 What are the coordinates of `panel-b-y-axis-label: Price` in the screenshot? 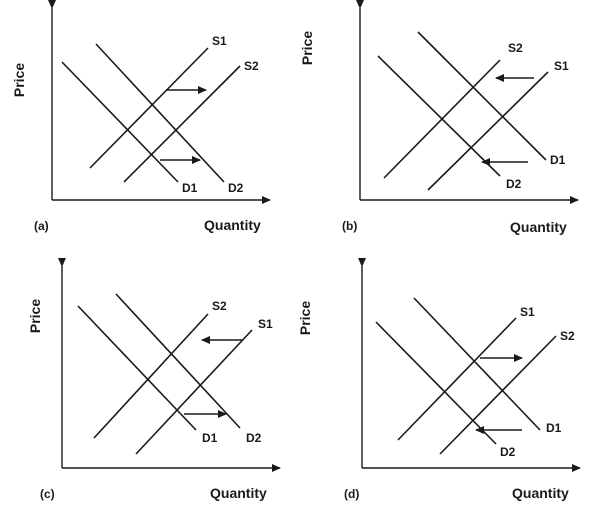 It's located at (307, 48).